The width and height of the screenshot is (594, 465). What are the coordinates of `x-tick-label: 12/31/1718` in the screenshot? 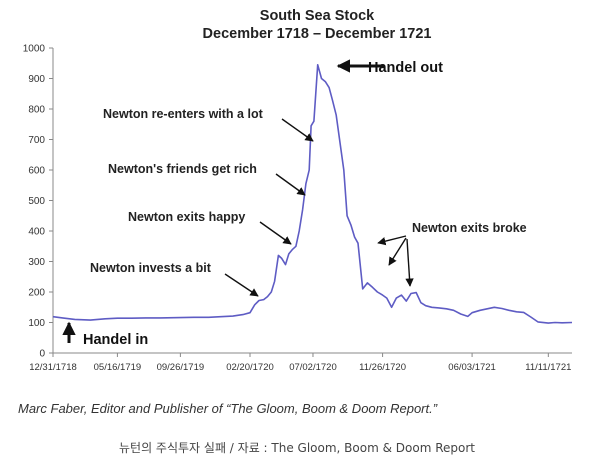 It's located at (53, 367).